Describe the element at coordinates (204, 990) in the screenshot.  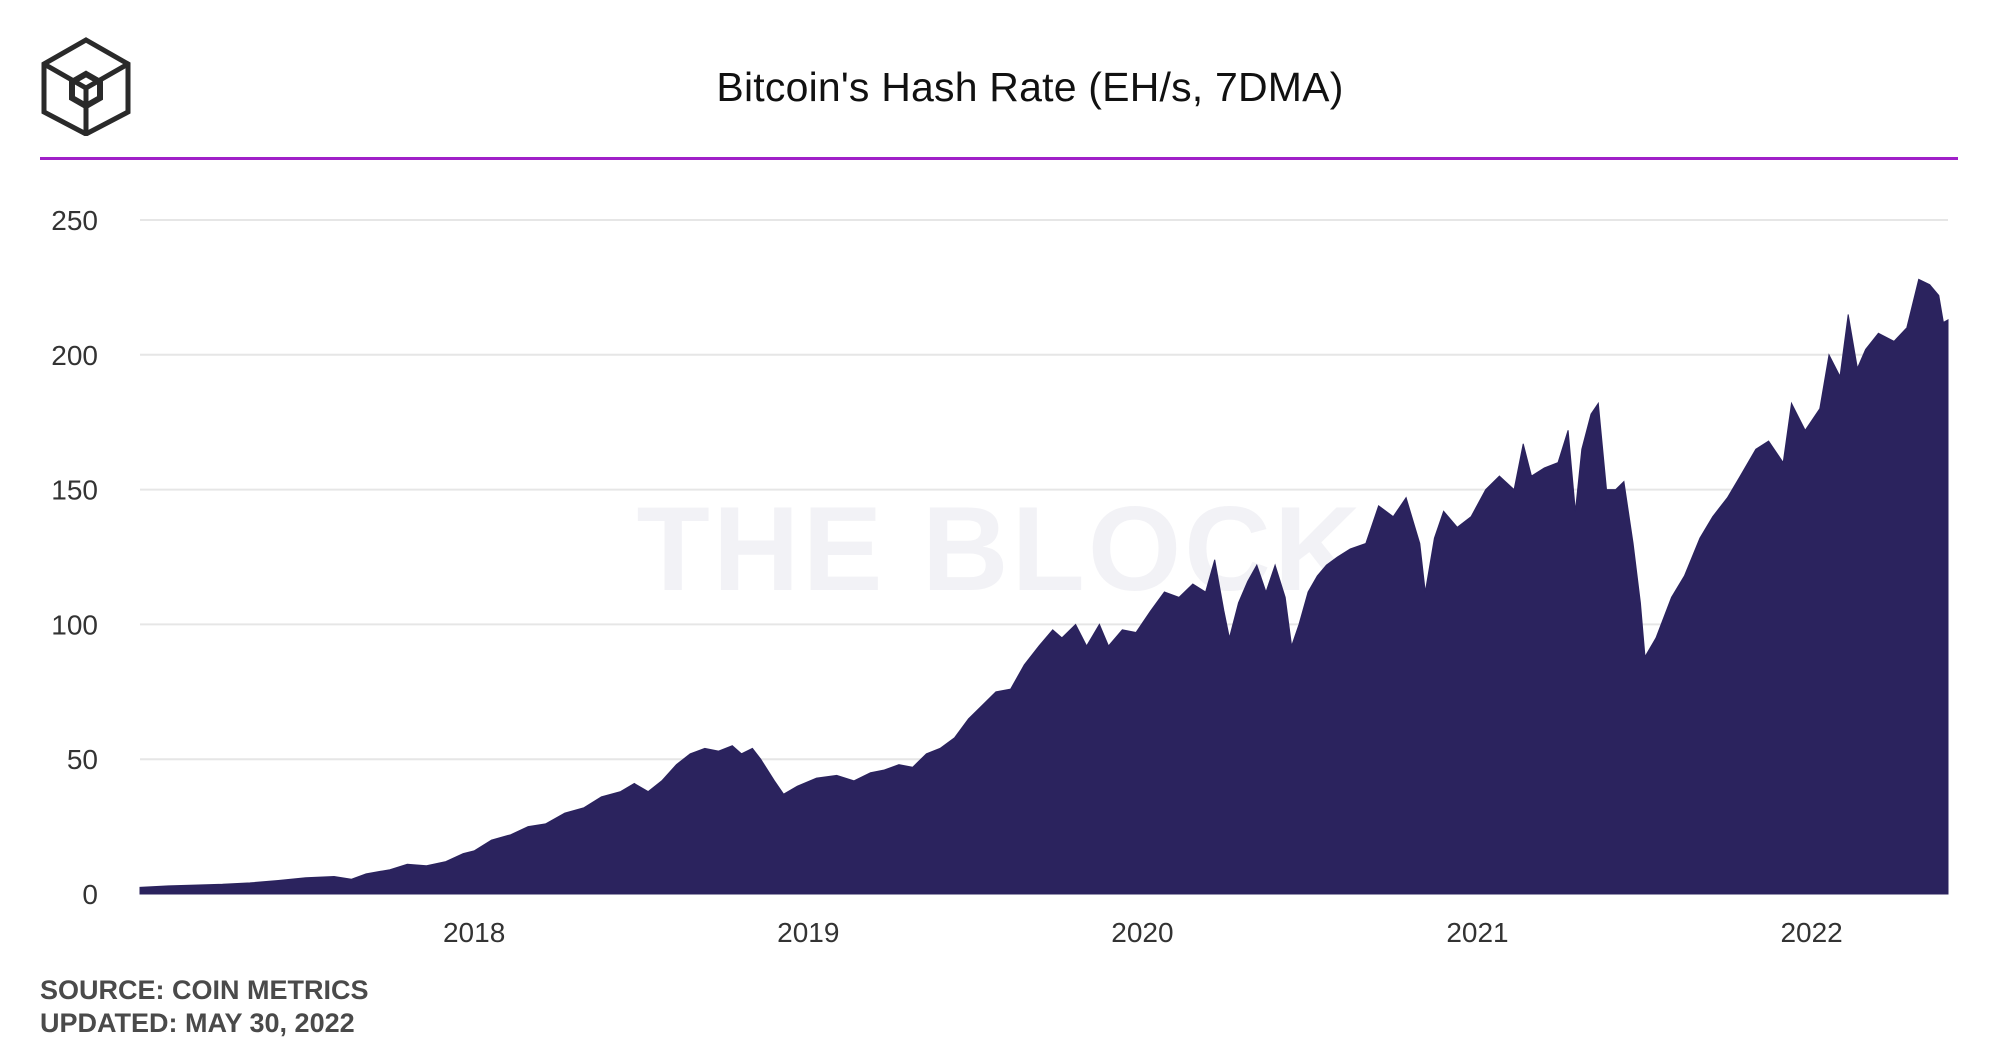
I see `source-note: SOURCE: COIN METRICS` at that location.